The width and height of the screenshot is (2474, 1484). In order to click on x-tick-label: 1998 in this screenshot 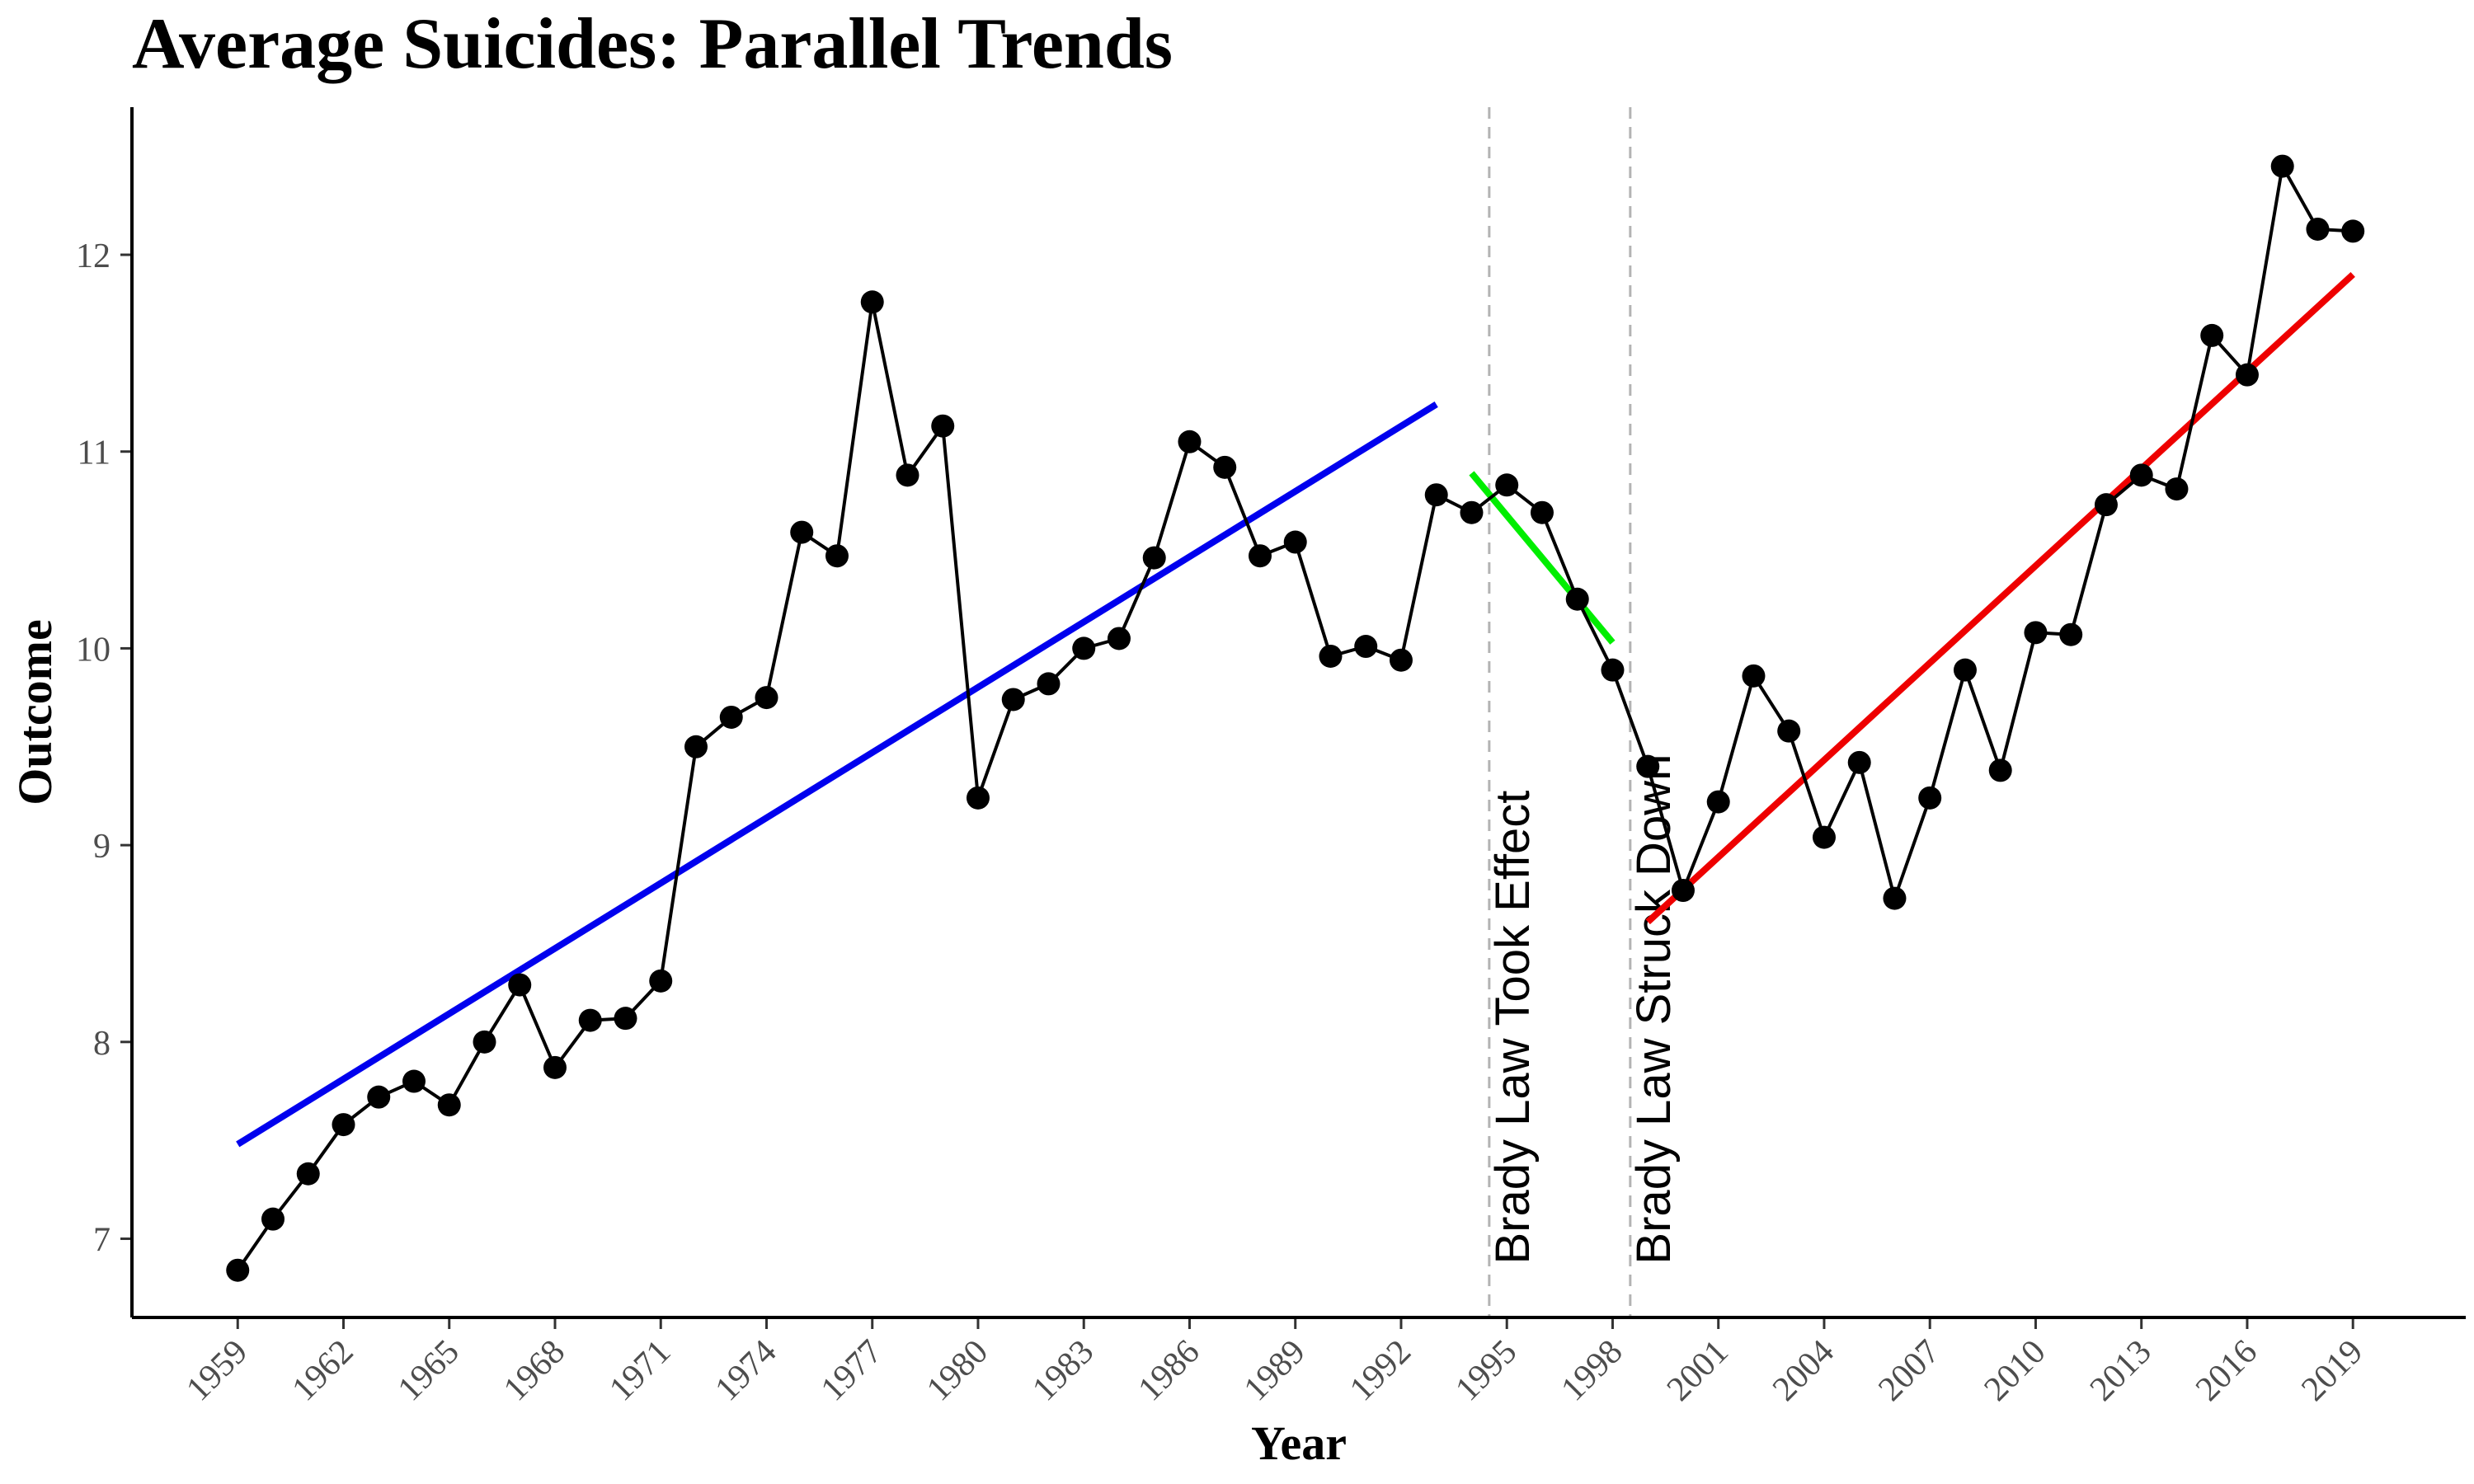, I will do `click(1592, 1371)`.